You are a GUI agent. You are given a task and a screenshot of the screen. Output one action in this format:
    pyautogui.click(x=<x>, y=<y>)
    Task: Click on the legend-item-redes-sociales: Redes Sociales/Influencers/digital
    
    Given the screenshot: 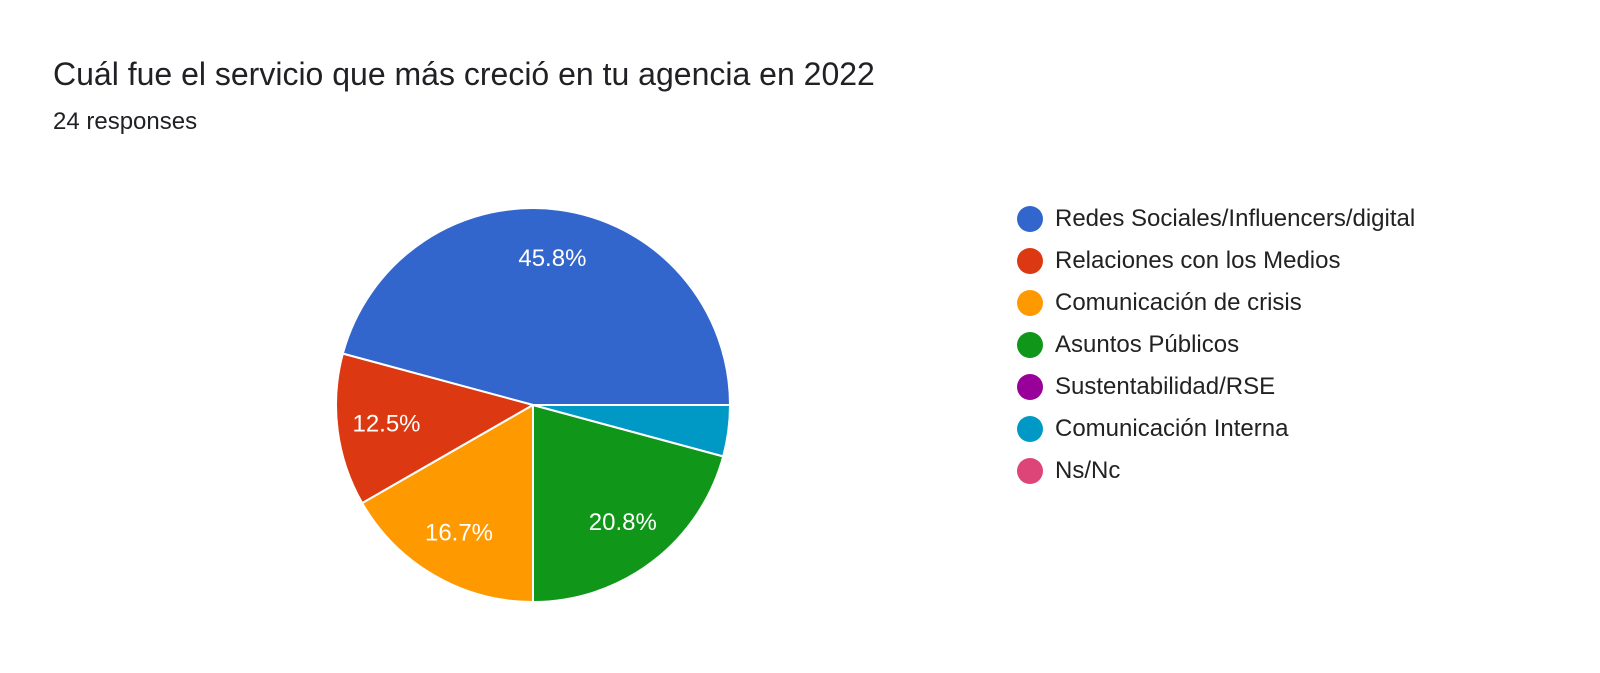 What is the action you would take?
    pyautogui.click(x=1216, y=219)
    